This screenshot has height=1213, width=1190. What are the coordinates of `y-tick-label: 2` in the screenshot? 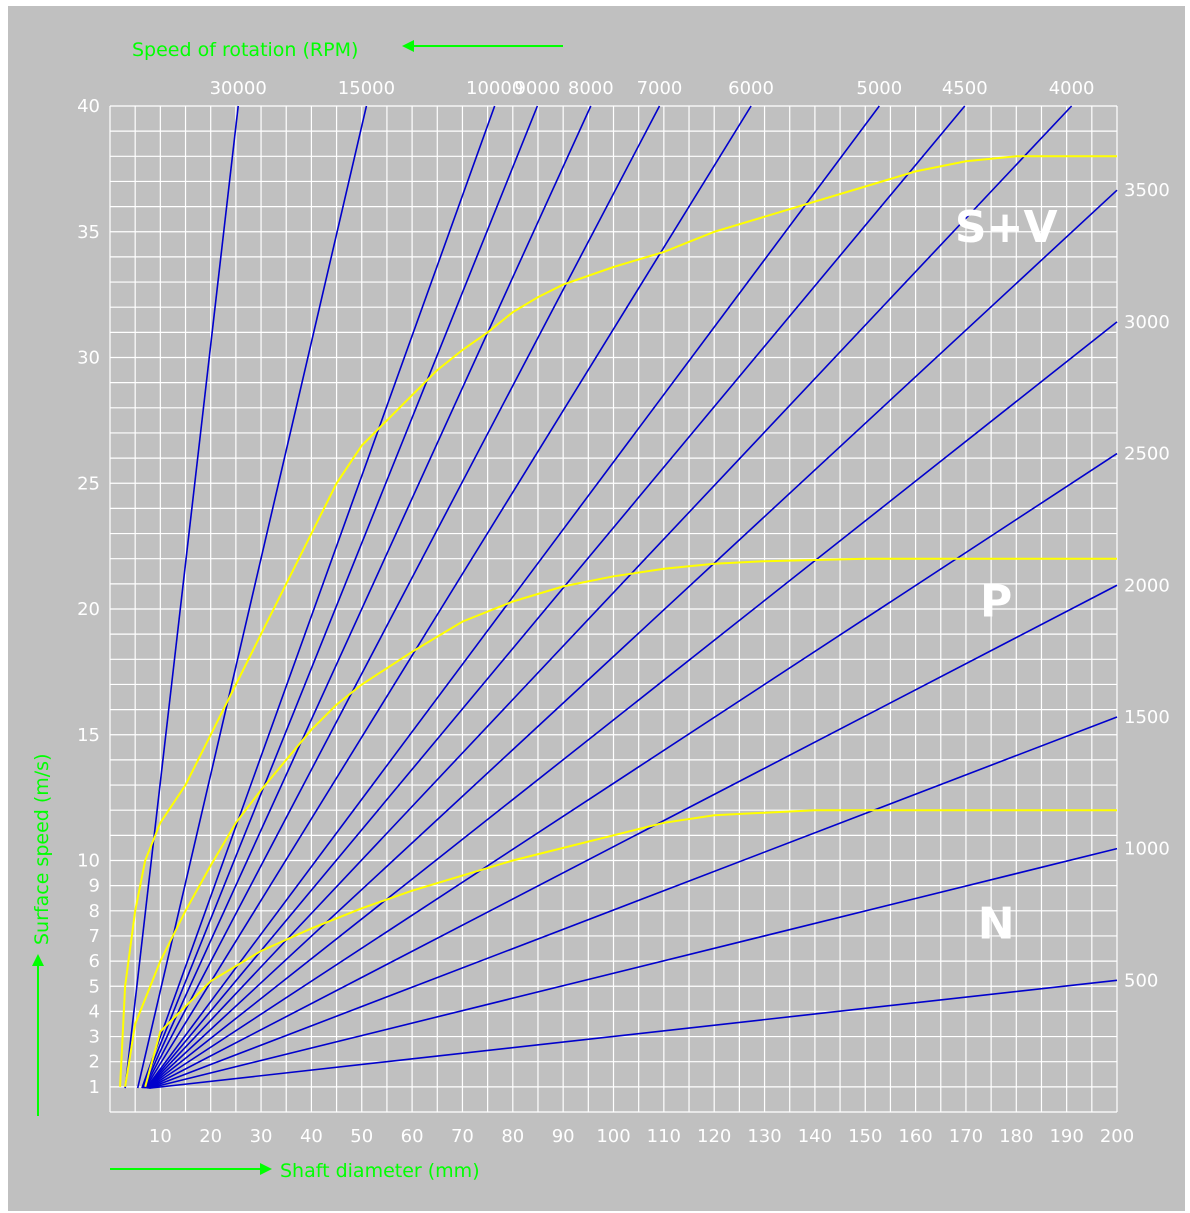 It's located at (94, 1062).